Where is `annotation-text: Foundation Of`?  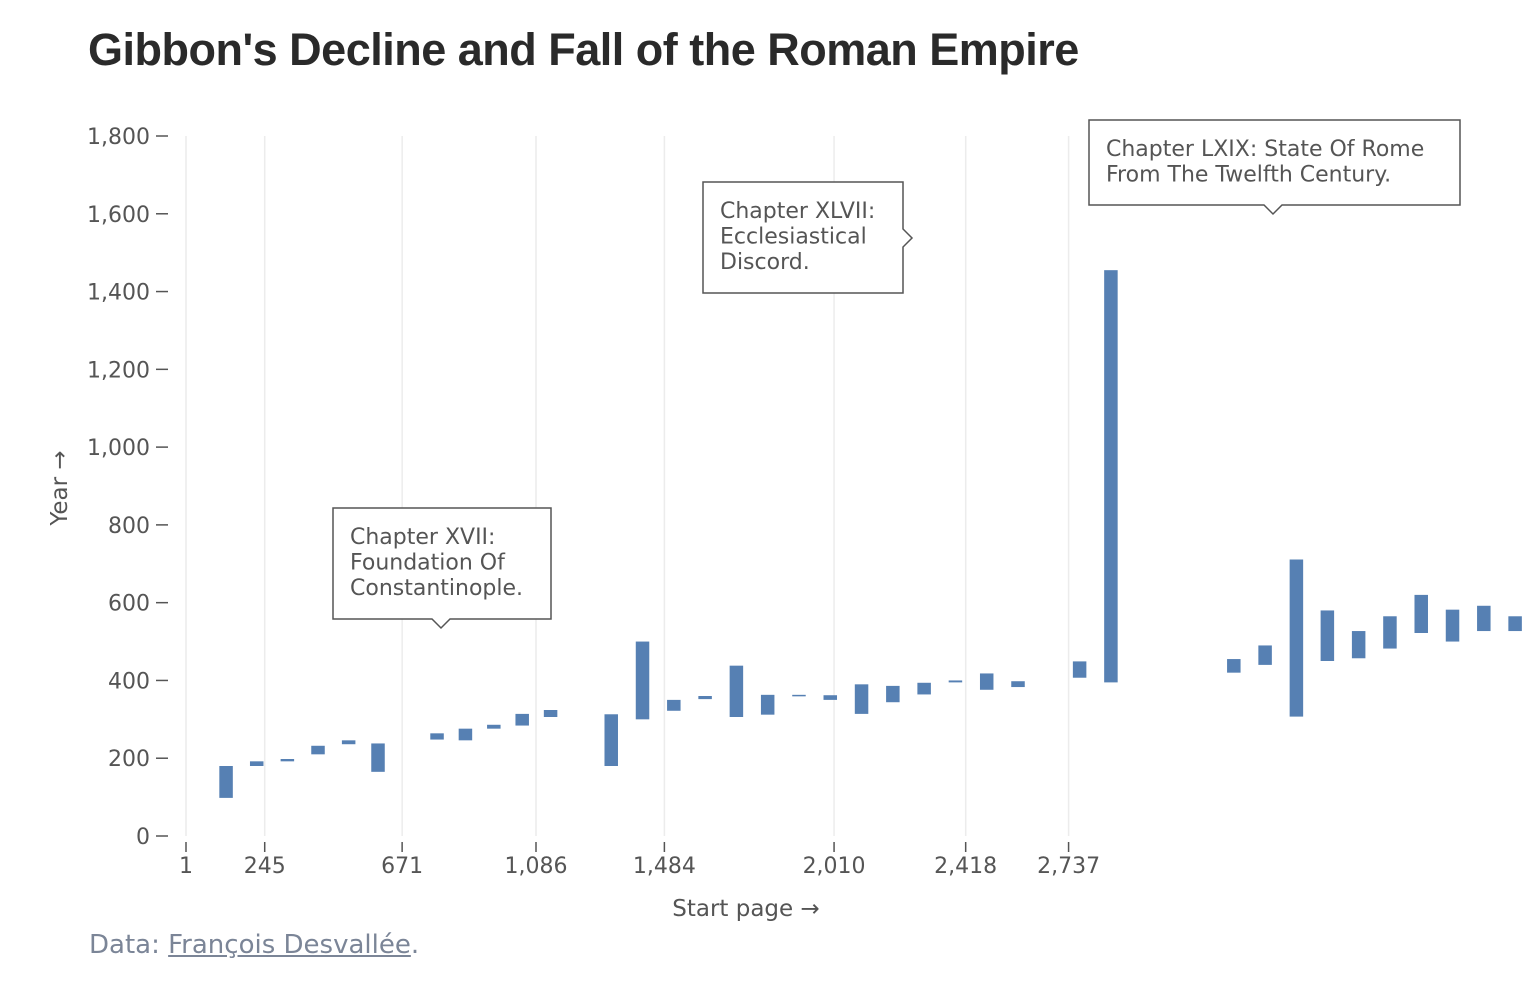
annotation-text: Foundation Of is located at coordinates (428, 563).